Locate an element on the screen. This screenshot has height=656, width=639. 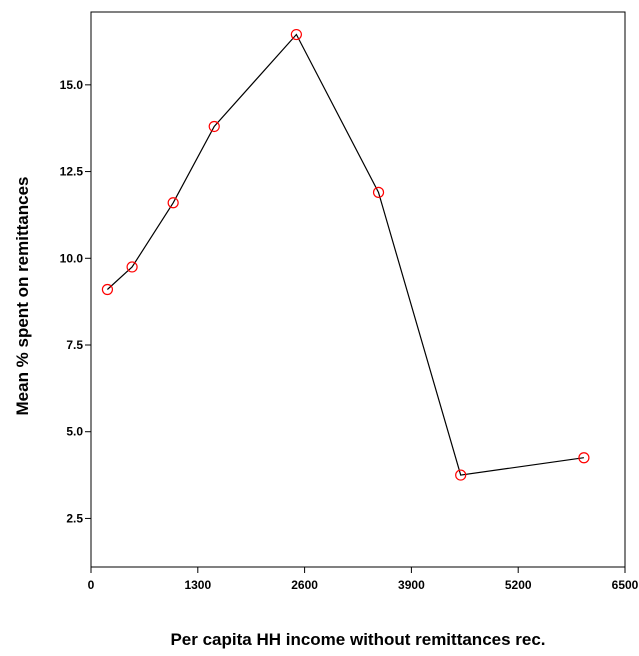
y-axis-title: Mean % spent on remittances is located at coordinates (22, 295).